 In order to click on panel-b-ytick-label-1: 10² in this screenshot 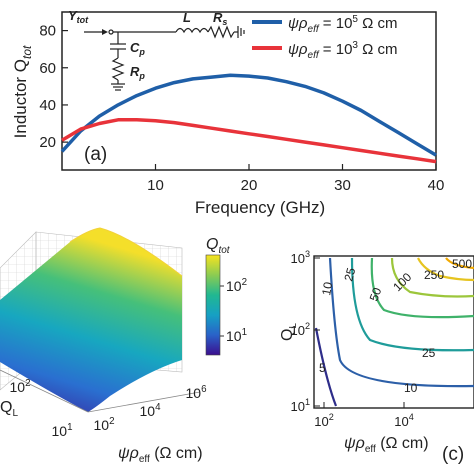, I will do `click(19, 386)`.